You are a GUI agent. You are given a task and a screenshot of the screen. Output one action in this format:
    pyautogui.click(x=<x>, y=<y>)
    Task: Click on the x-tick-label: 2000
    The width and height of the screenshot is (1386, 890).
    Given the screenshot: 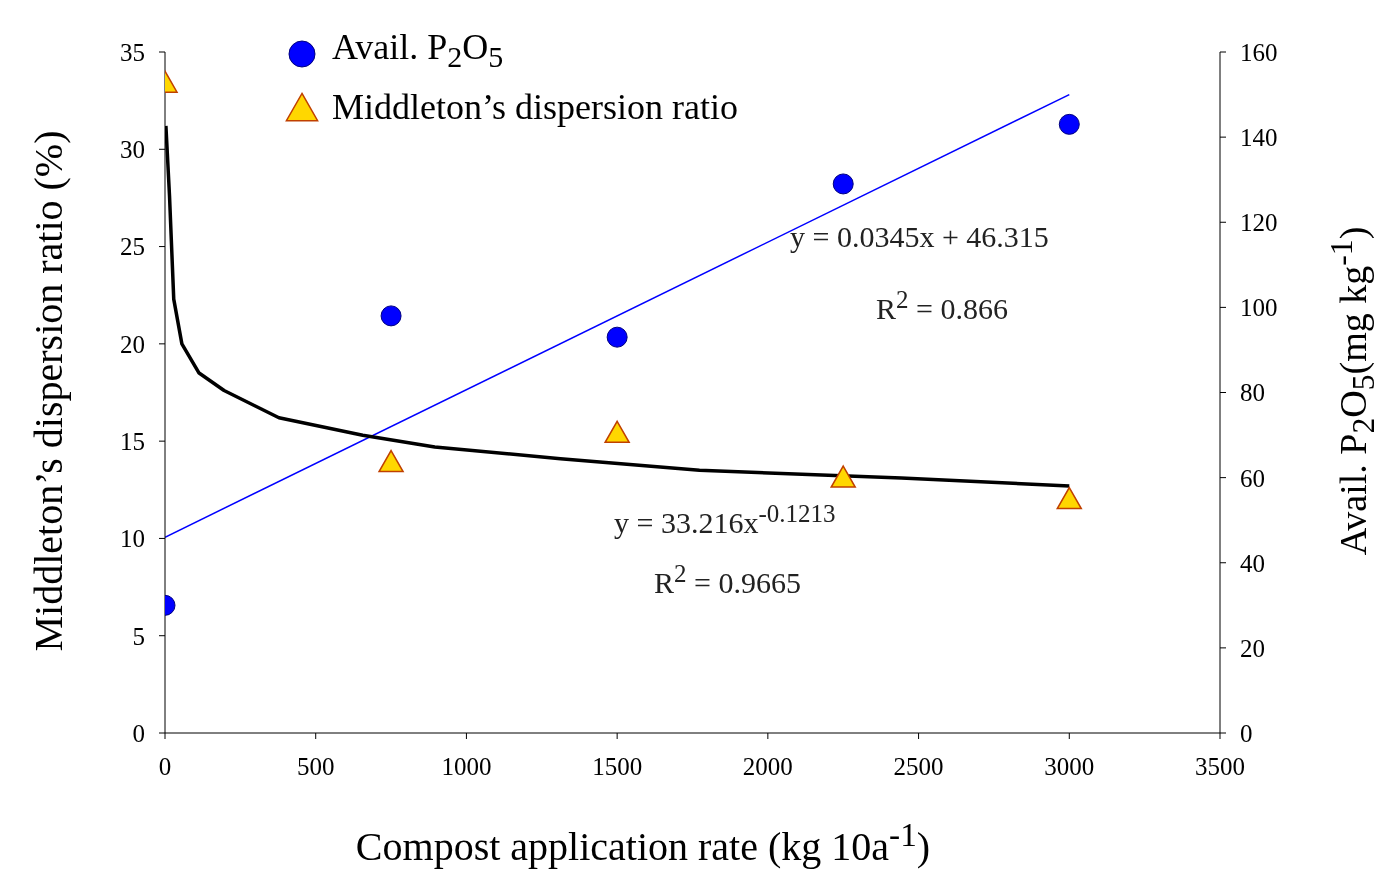 What is the action you would take?
    pyautogui.click(x=767, y=766)
    